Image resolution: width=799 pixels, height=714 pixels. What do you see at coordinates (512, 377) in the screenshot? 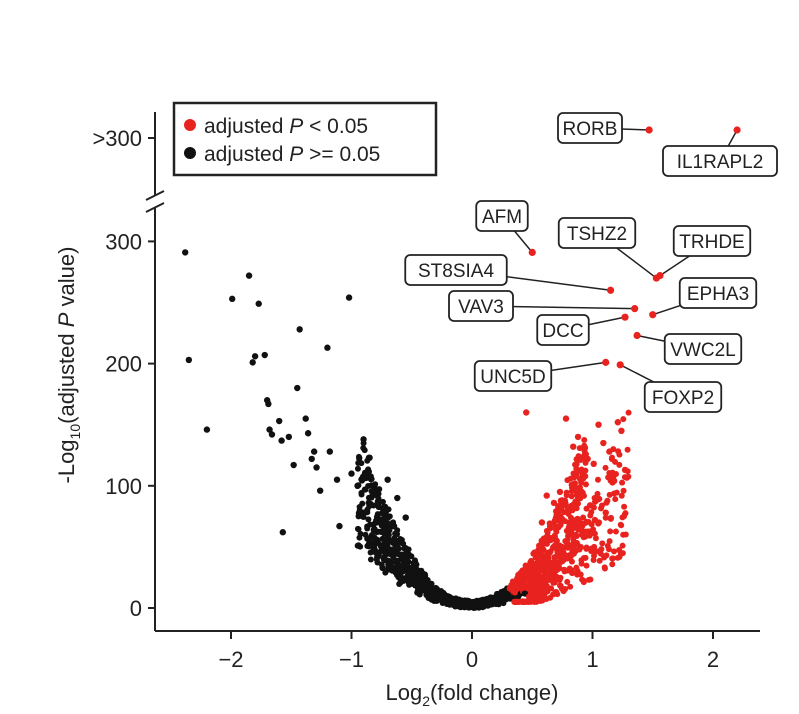
I see `gene-label-text: UNC5D` at bounding box center [512, 377].